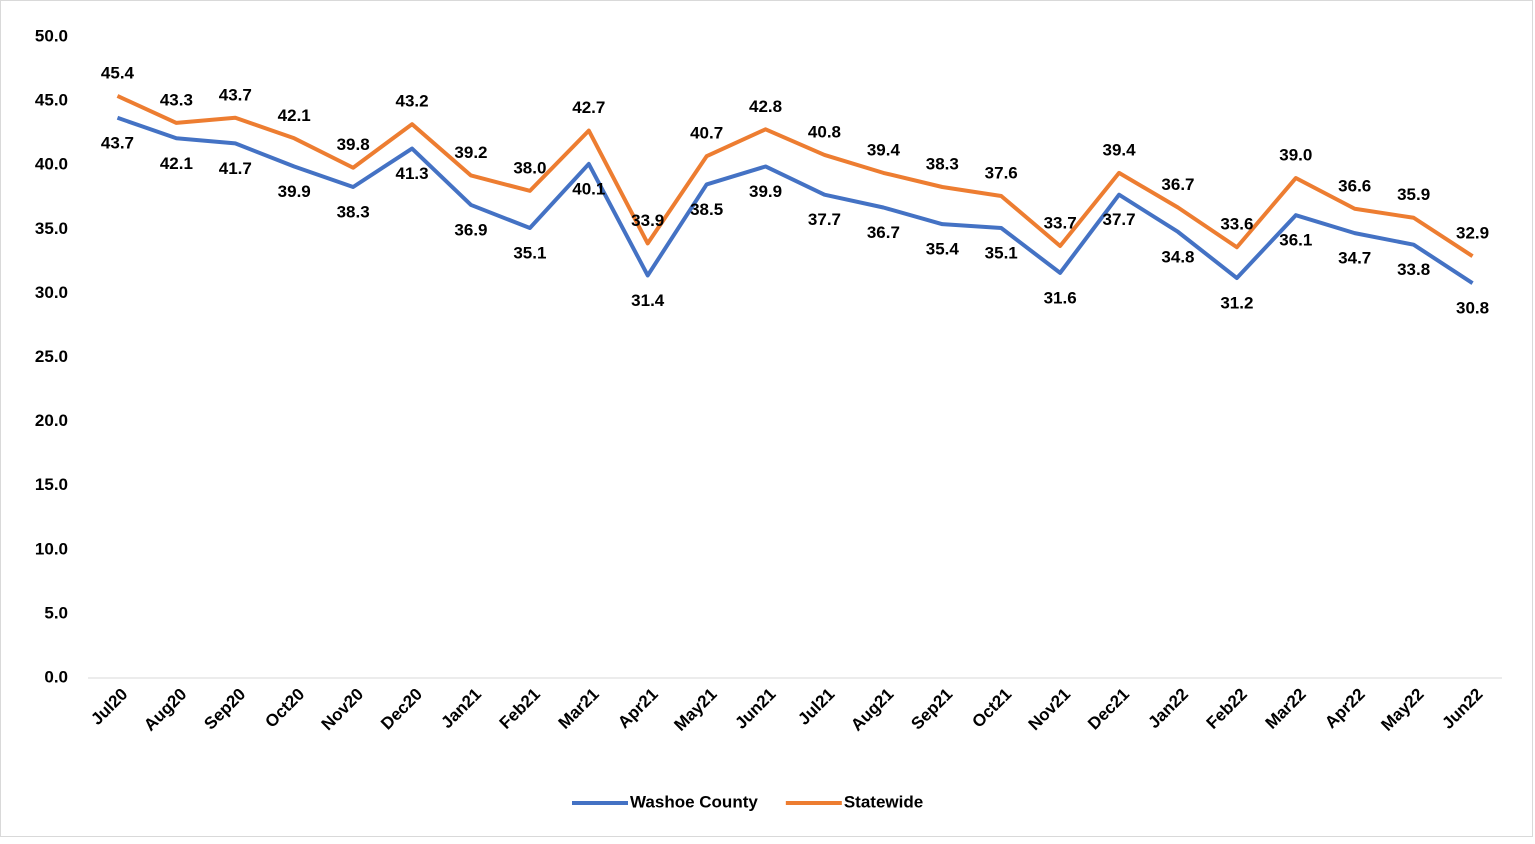 This screenshot has width=1535, height=844. Describe the element at coordinates (51, 548) in the screenshot. I see `y-tick-label: 10.0` at that location.